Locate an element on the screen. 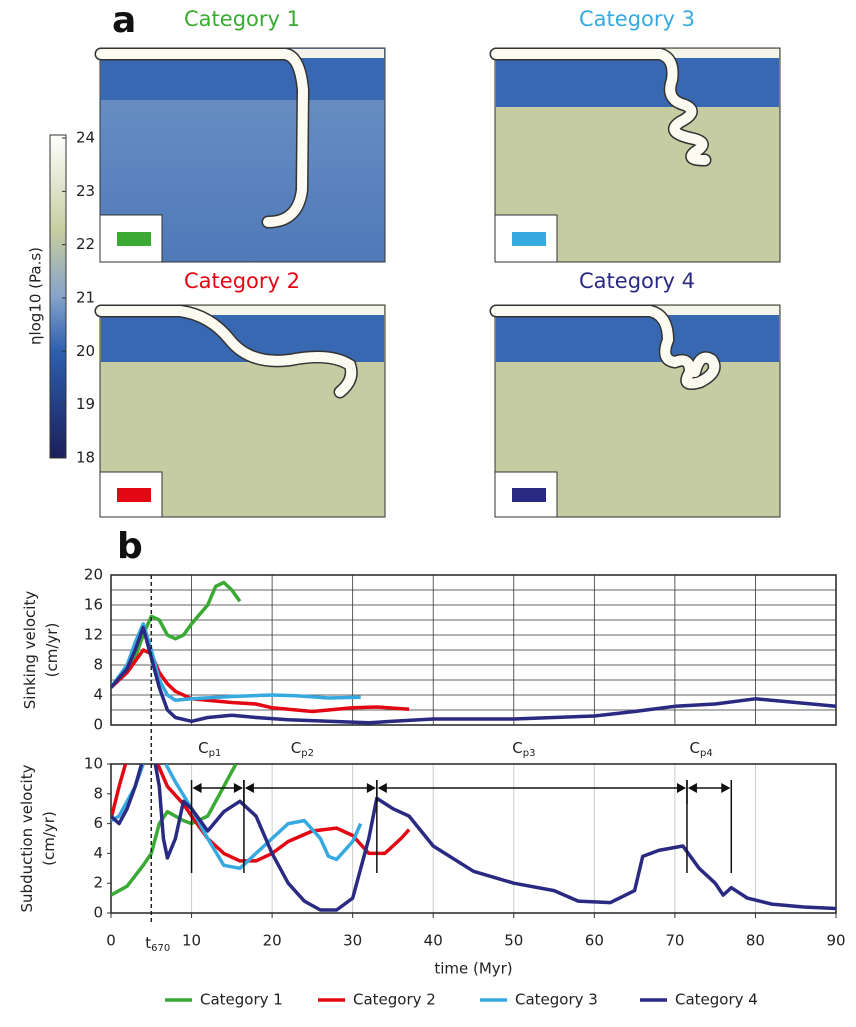 This screenshot has width=856, height=1027. colorbar-tick-label: 22 is located at coordinates (85, 244).